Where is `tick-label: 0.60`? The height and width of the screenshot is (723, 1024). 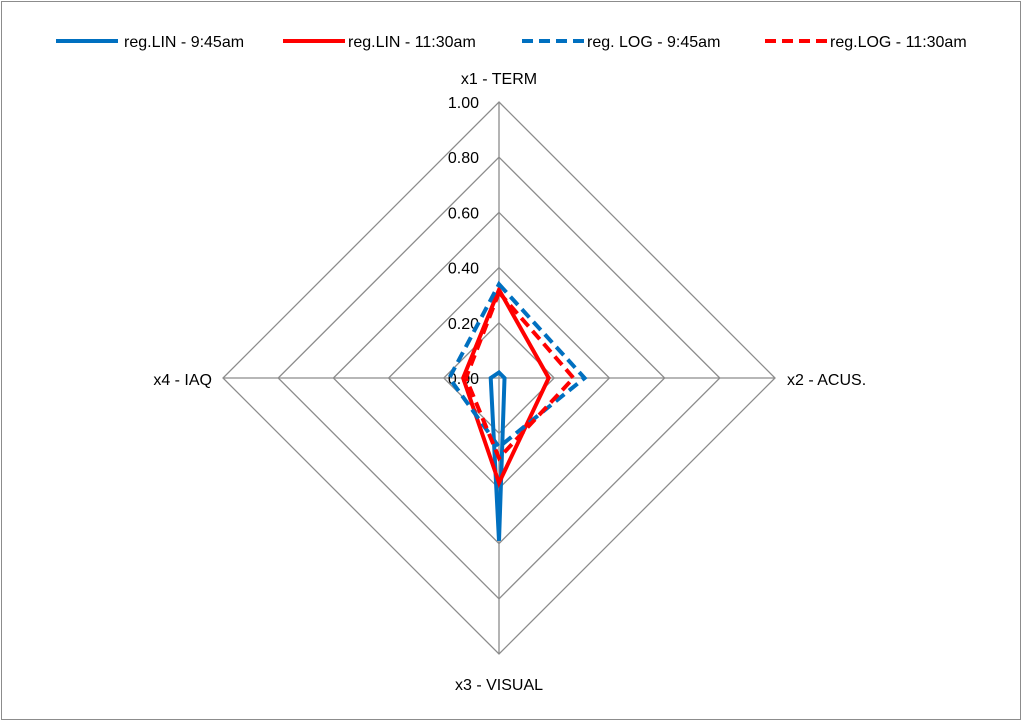 tick-label: 0.60 is located at coordinates (463, 213).